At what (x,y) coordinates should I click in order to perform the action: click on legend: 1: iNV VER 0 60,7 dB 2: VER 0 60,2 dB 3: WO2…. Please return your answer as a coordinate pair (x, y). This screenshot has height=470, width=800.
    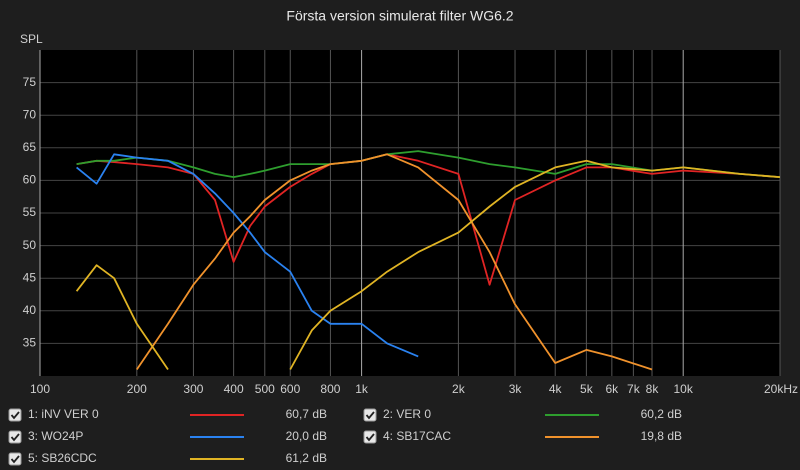
    Looking at the image, I should click on (345, 436).